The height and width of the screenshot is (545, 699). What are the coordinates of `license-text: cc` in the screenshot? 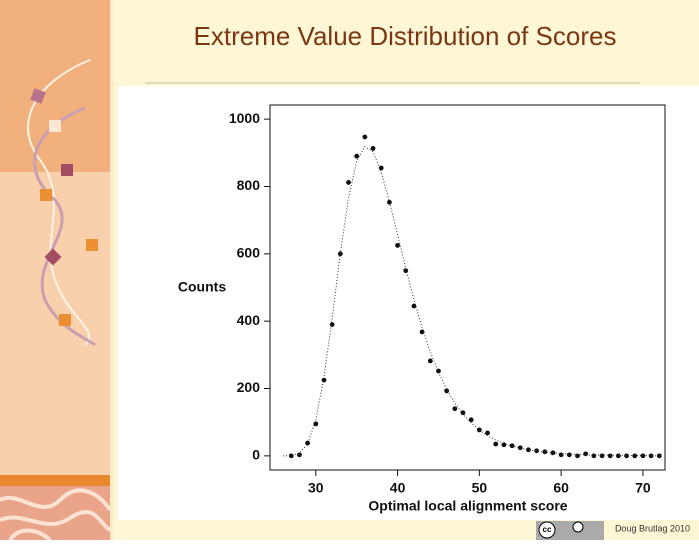 It's located at (547, 529).